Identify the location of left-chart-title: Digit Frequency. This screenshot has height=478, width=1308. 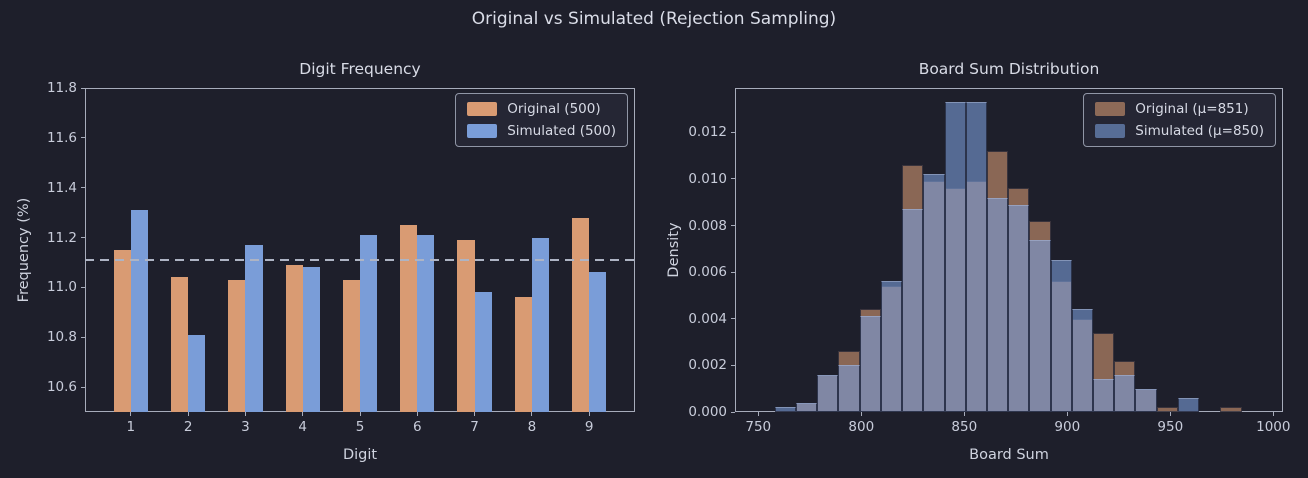
(360, 69).